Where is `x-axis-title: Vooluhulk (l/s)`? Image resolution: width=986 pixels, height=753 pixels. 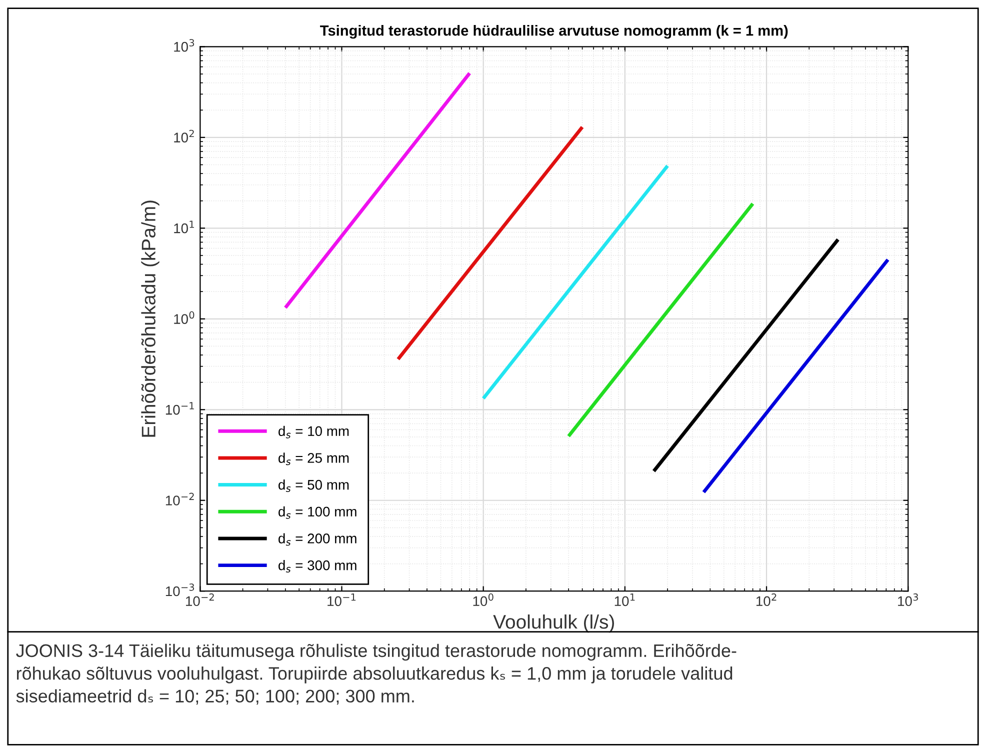
x-axis-title: Vooluhulk (l/s) is located at coordinates (553, 623).